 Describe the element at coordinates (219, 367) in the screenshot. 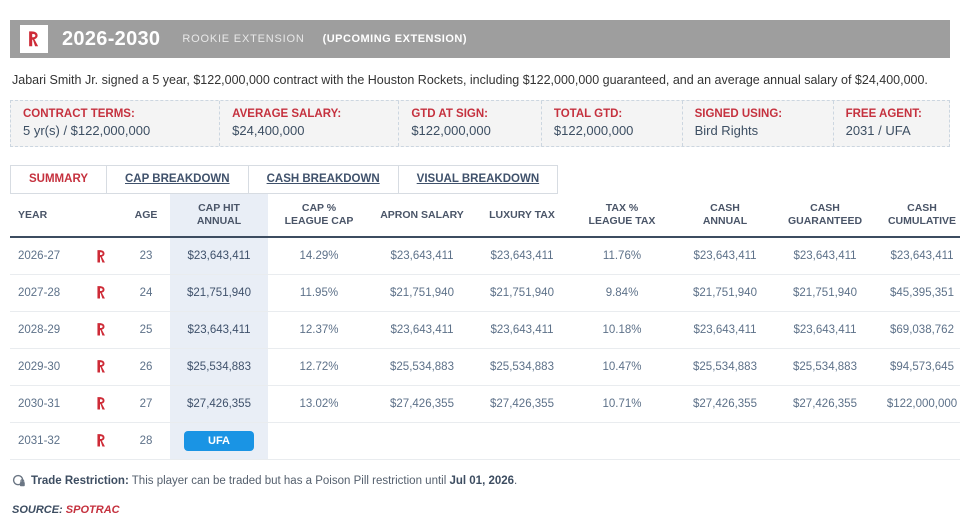

I see `cell-cap_hit: $25,534,883` at that location.